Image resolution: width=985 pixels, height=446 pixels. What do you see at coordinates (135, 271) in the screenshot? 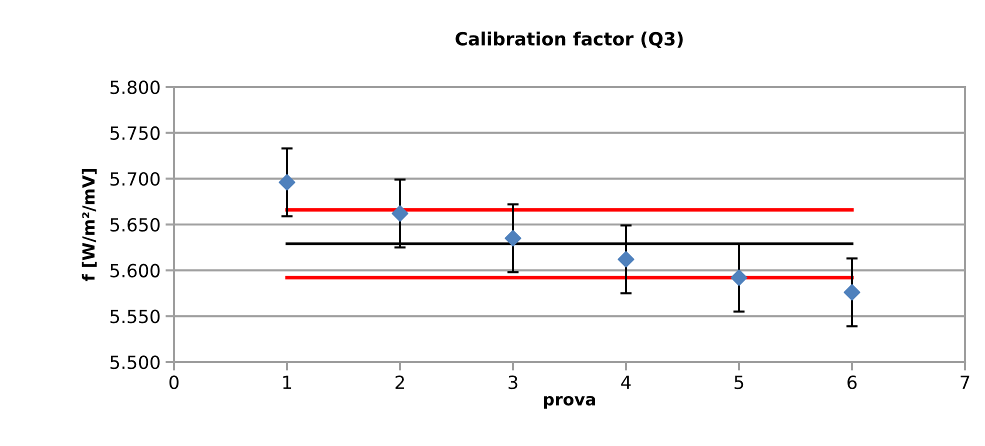
I see `y-tick-label: 5.600` at bounding box center [135, 271].